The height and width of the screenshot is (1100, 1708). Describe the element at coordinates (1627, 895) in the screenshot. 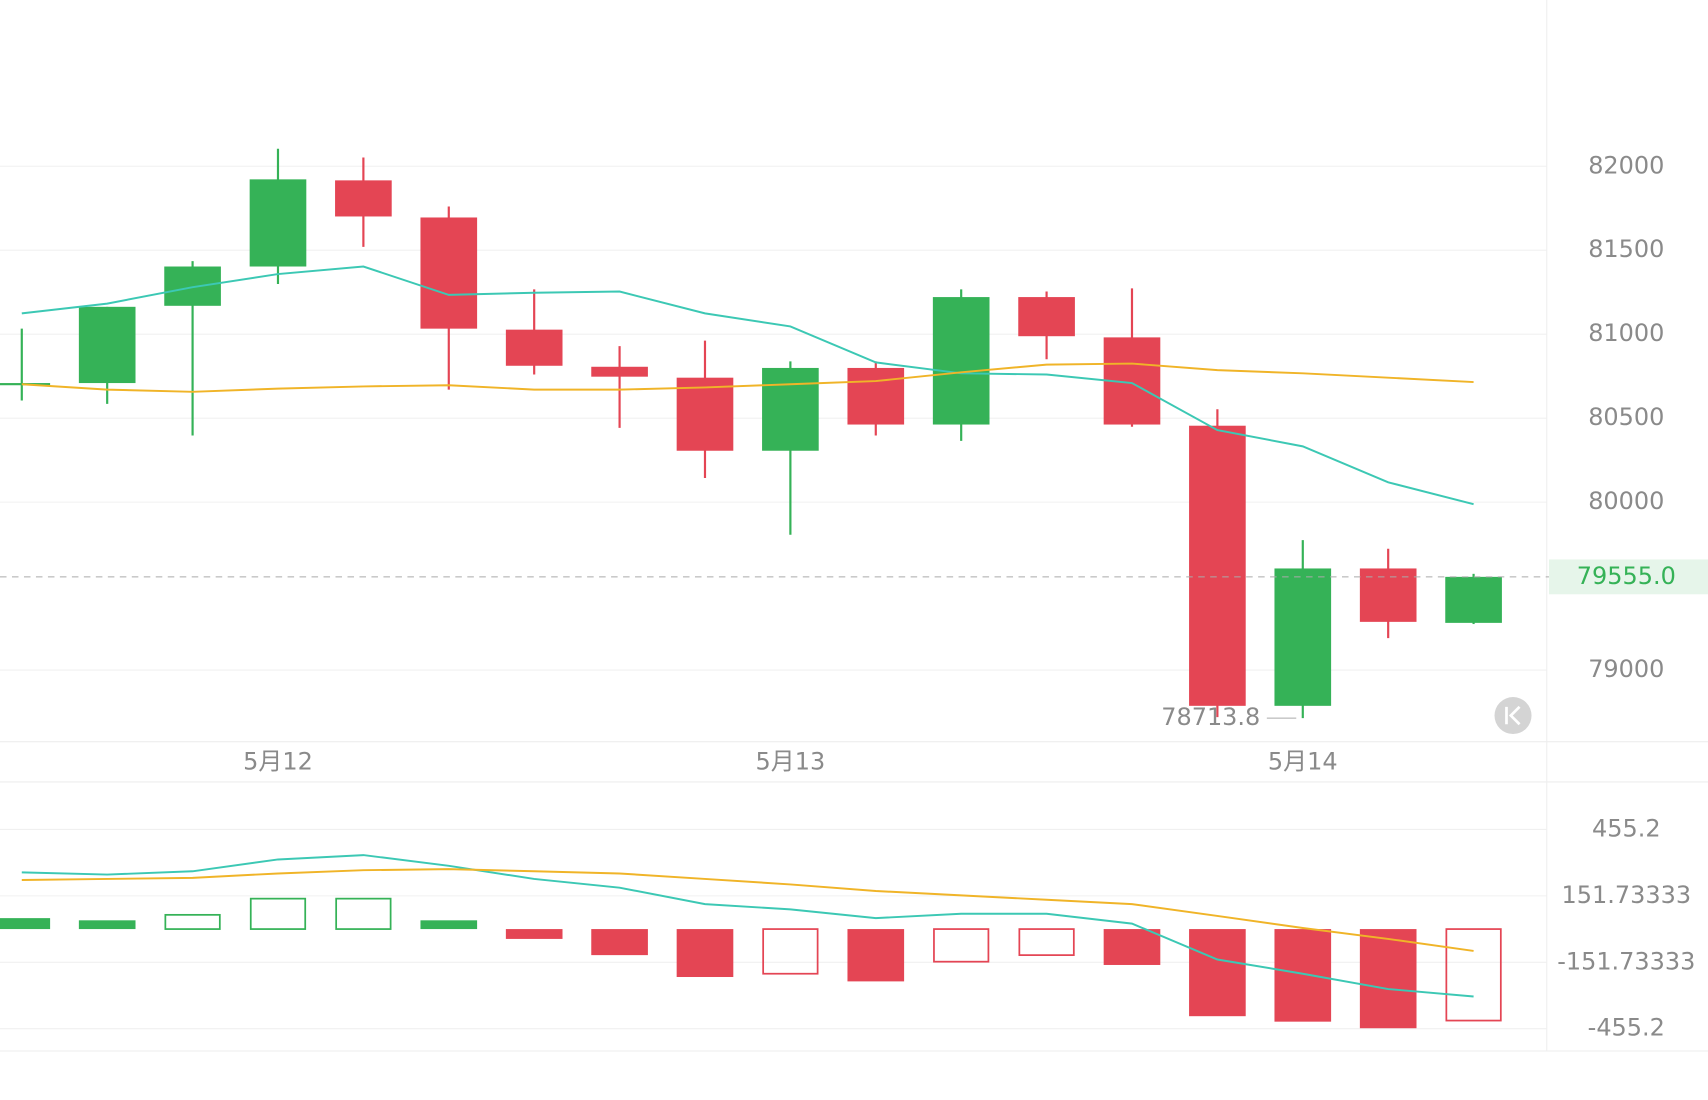

I see `y-tick-label: 151.73333` at that location.